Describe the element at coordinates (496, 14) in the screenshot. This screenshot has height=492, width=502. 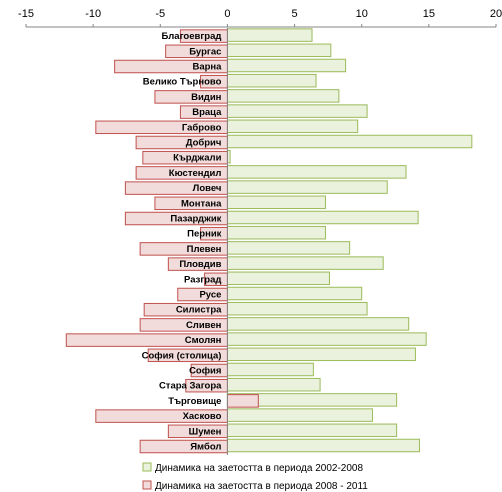
I see `x-tick-label: 20` at that location.